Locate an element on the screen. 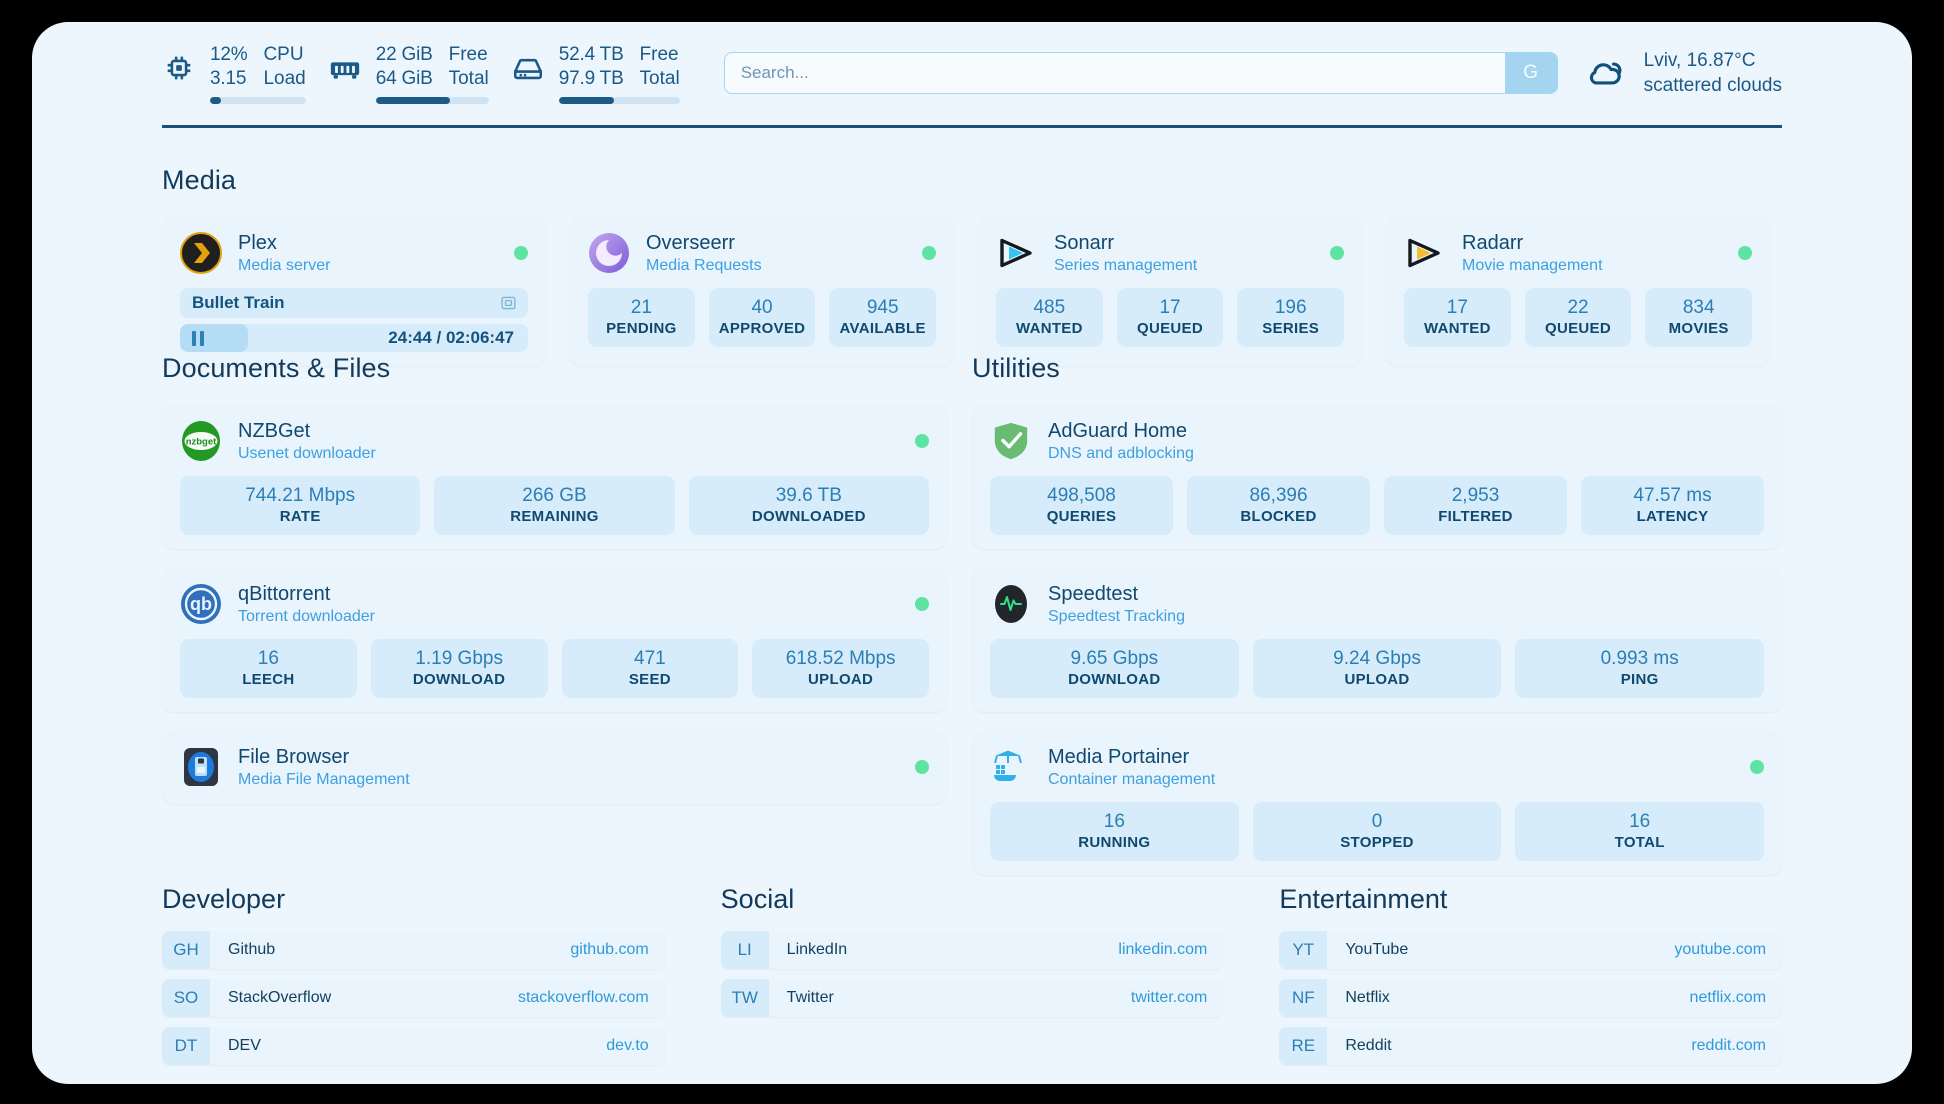  stat-value: 16 is located at coordinates (268, 658).